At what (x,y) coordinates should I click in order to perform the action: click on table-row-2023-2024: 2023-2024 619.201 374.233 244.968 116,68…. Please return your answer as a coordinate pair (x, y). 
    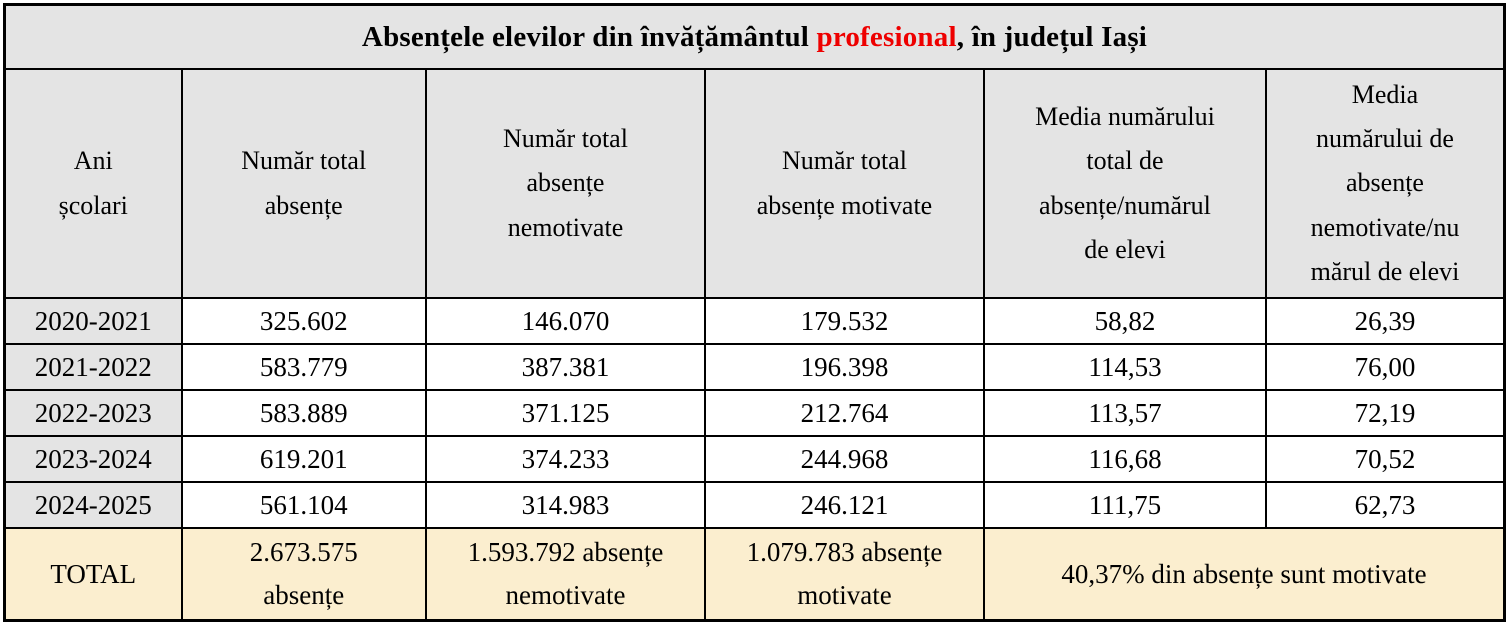
    Looking at the image, I should click on (754, 459).